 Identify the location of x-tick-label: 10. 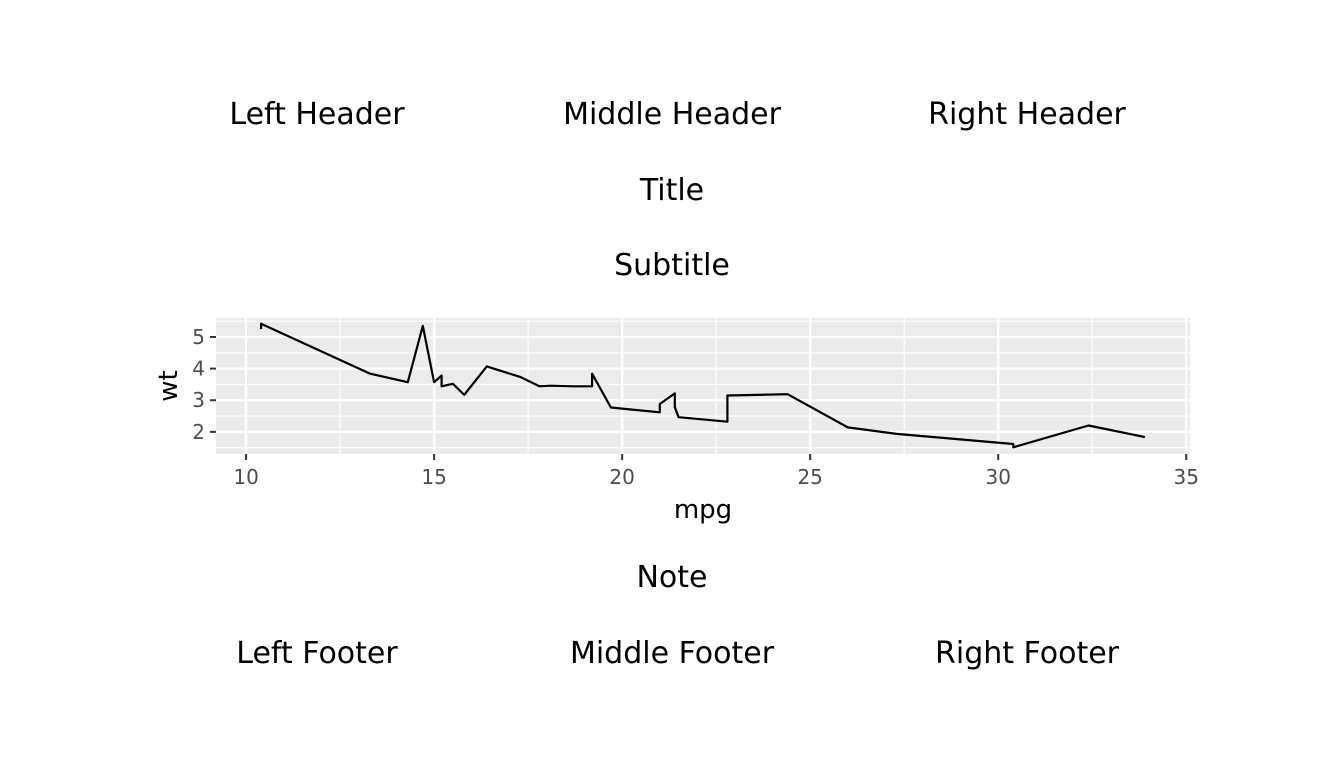
(245, 477).